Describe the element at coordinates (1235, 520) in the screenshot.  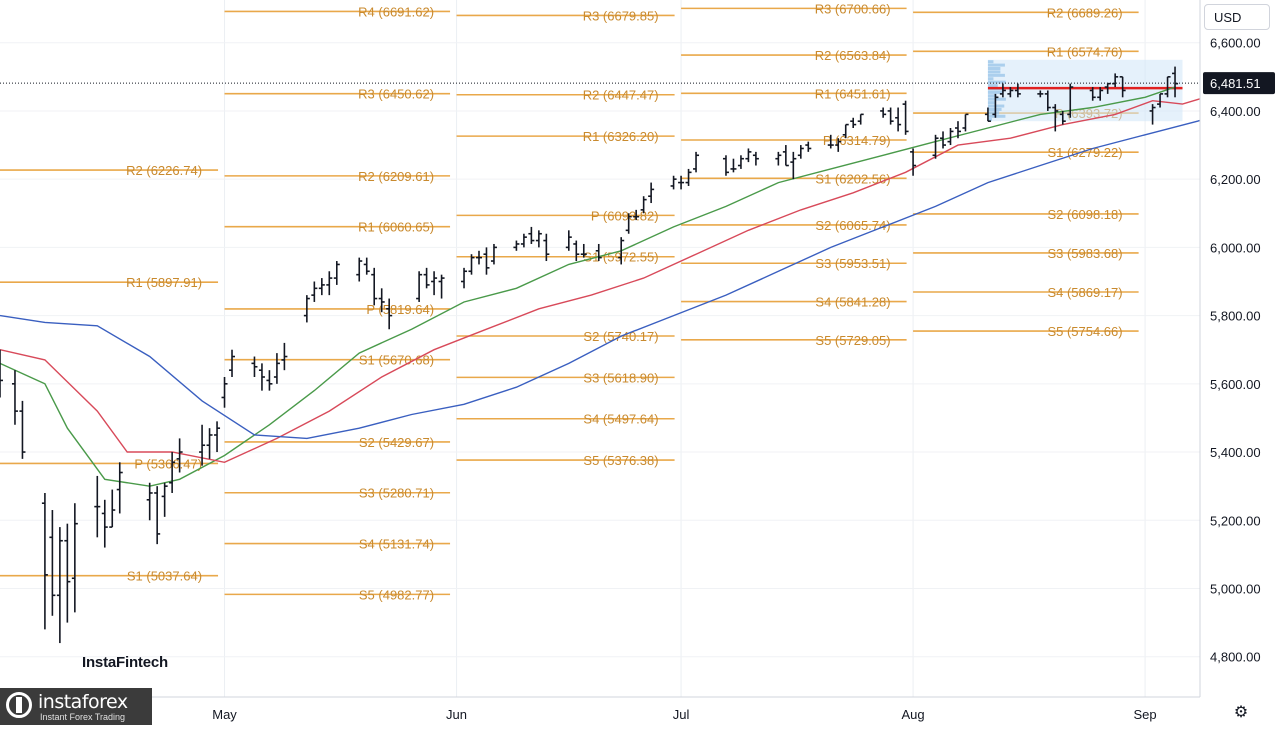
I see `price-tick-label: 5,200.00` at that location.